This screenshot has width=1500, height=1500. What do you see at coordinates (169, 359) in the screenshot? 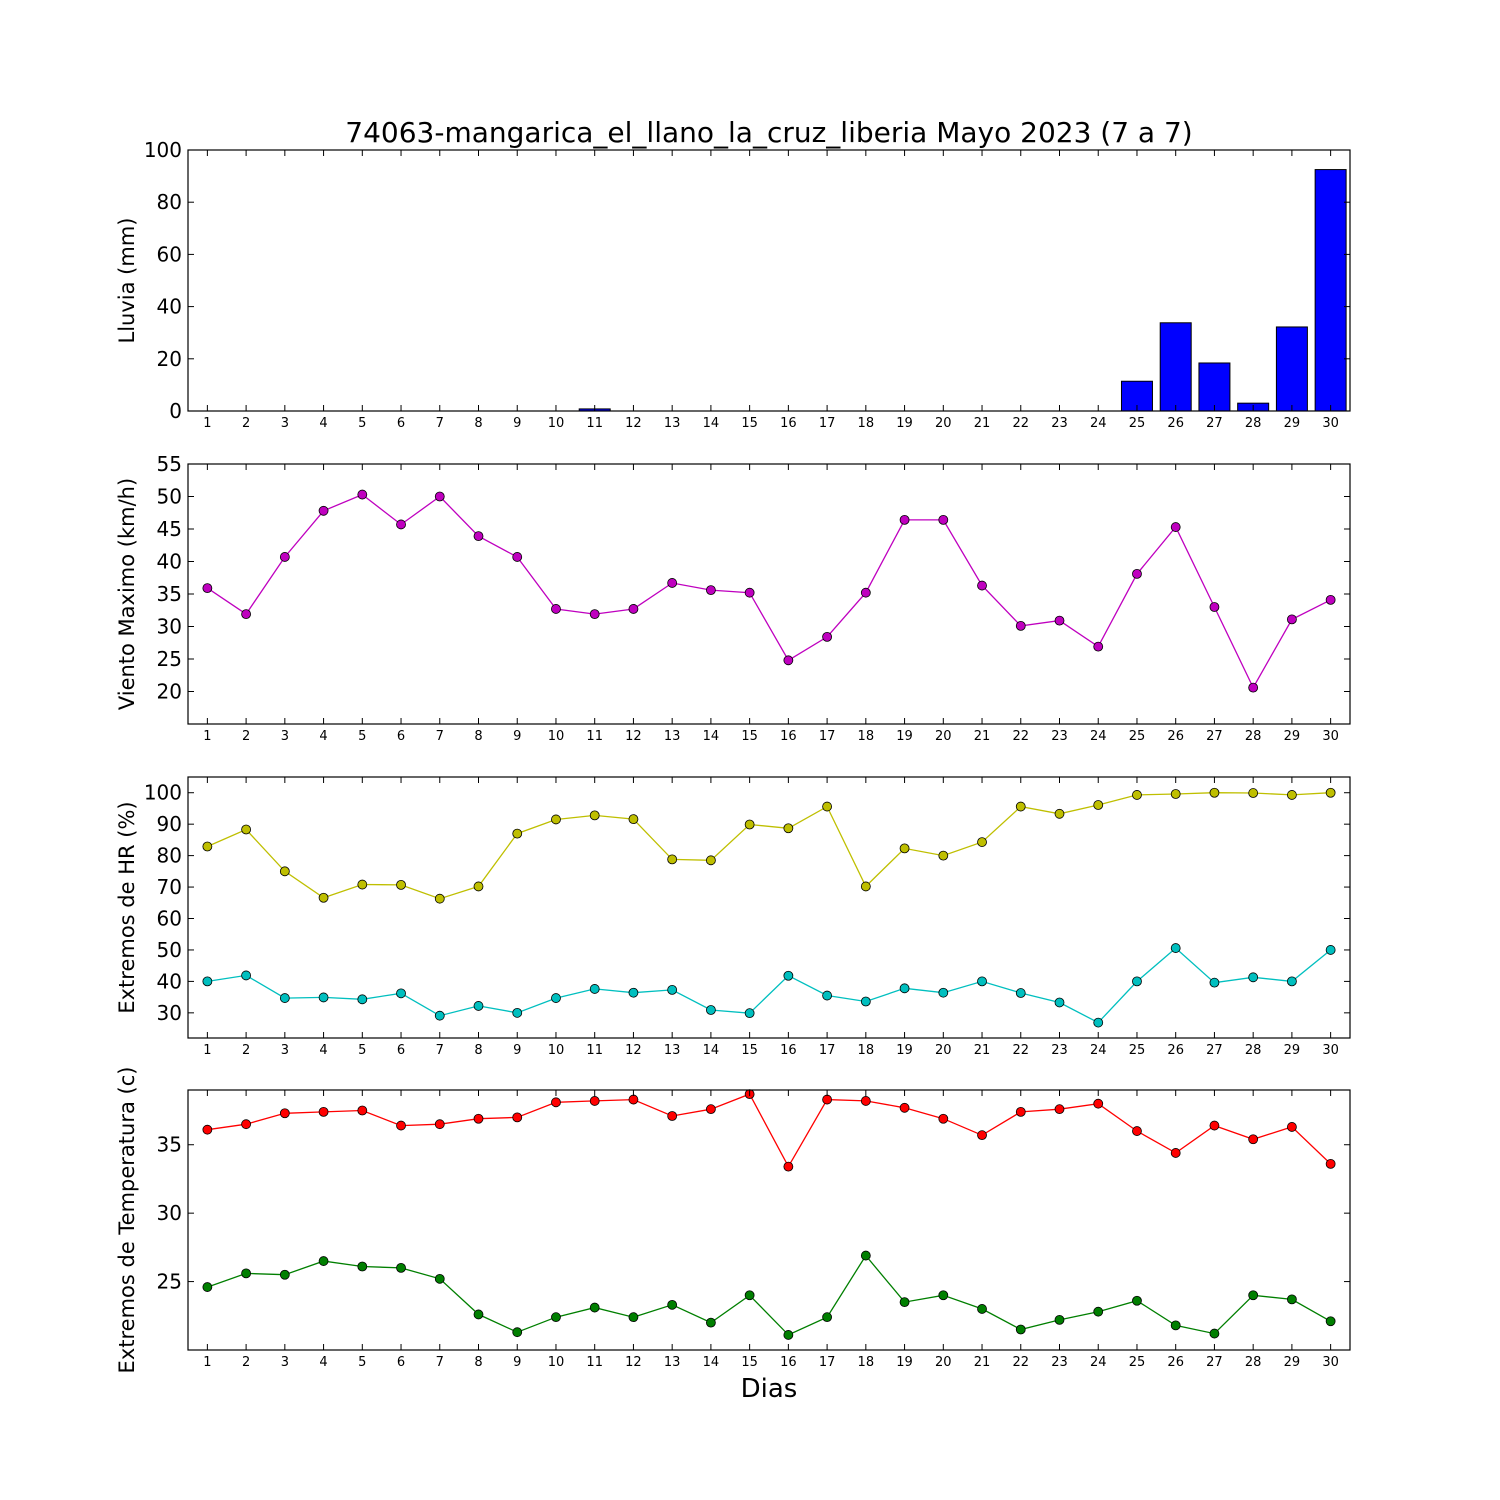
I see `rain-ytick-label: 20` at bounding box center [169, 359].